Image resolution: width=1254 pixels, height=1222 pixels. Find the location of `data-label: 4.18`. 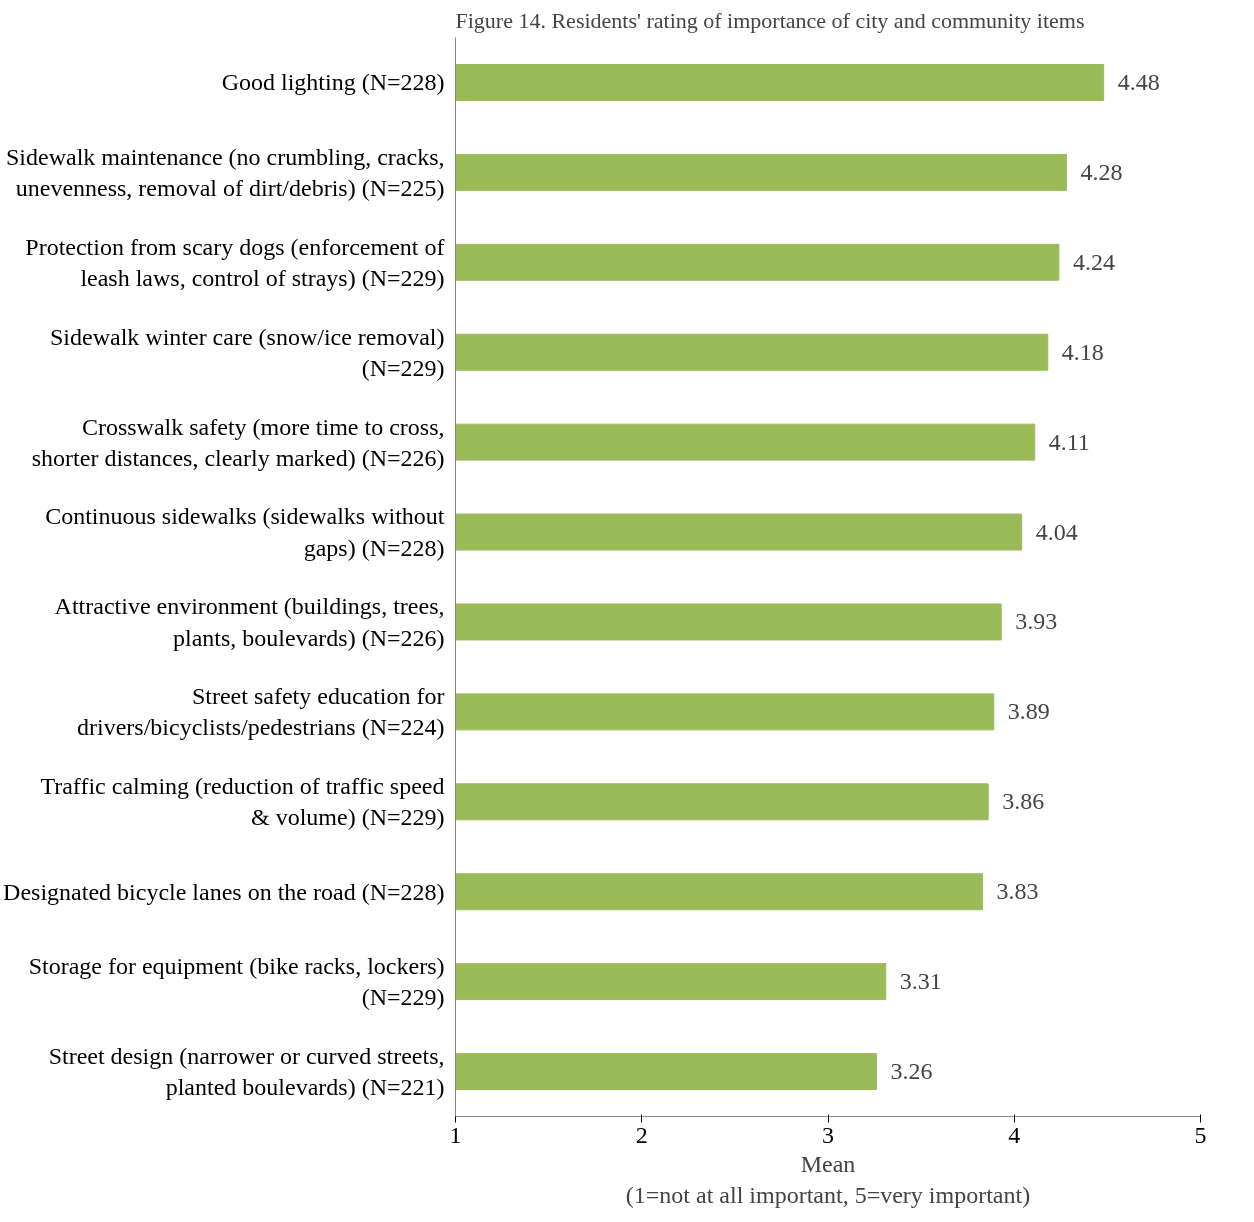

data-label: 4.18 is located at coordinates (1082, 351).